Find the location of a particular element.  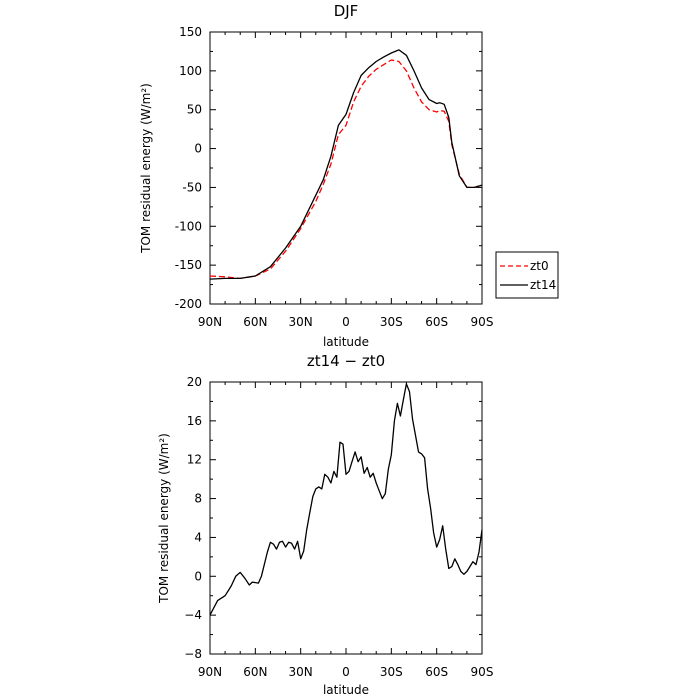

legend: zt0 zt14 is located at coordinates (527, 275).